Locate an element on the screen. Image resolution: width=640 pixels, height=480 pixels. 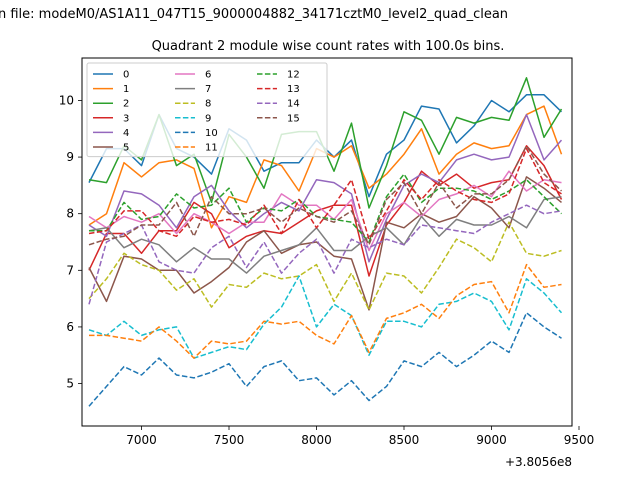
x-axis: 7000 7500 8000 8500 9000 9500 is located at coordinates (360, 436).